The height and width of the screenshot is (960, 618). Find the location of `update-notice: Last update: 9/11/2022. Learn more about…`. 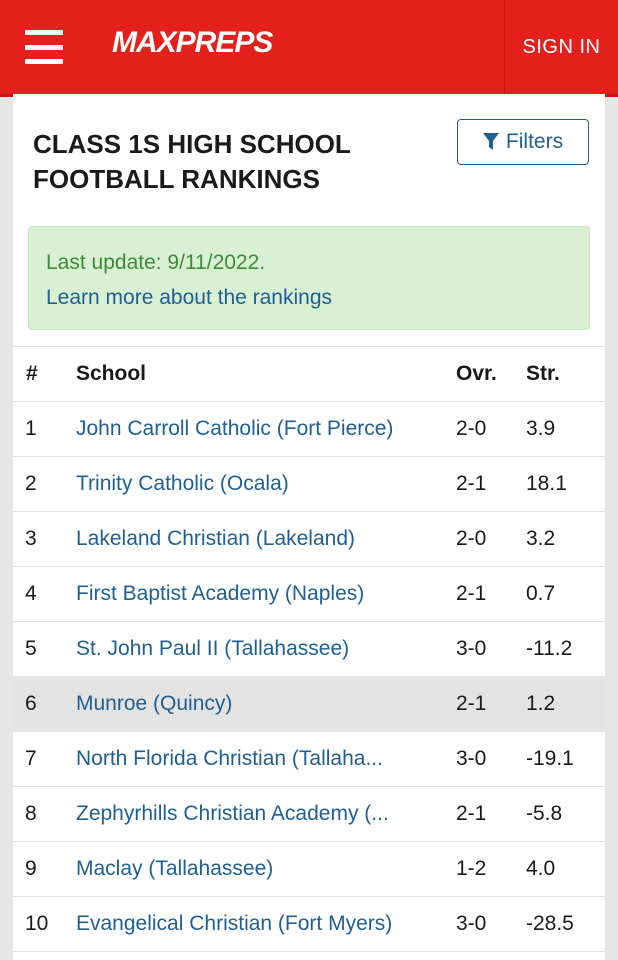

update-notice: Last update: 9/11/2022. Learn more about… is located at coordinates (309, 278).